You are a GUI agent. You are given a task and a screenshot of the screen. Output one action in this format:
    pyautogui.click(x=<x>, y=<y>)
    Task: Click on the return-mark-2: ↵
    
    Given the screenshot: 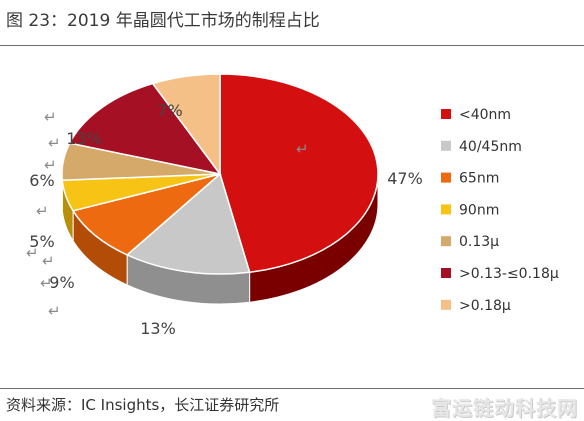 What is the action you would take?
    pyautogui.click(x=50, y=165)
    